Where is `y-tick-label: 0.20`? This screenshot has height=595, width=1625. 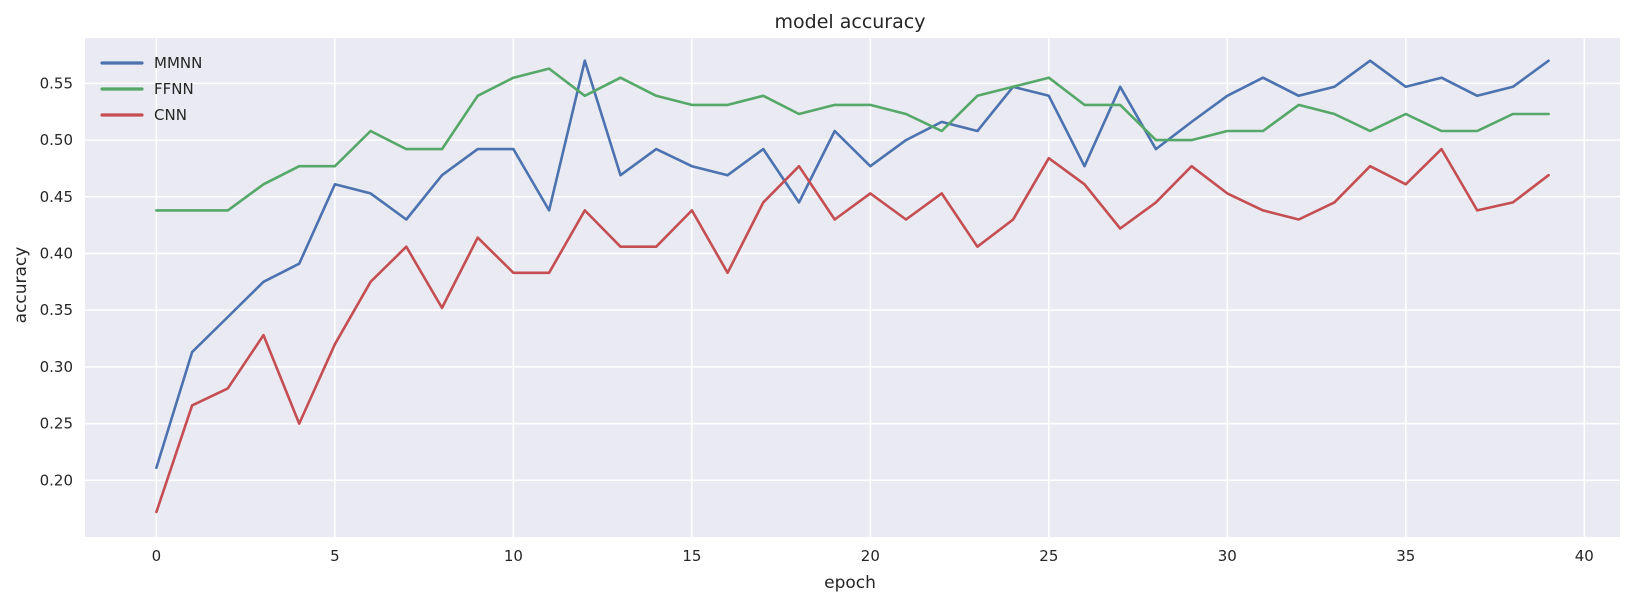
y-tick-label: 0.20 is located at coordinates (56, 480).